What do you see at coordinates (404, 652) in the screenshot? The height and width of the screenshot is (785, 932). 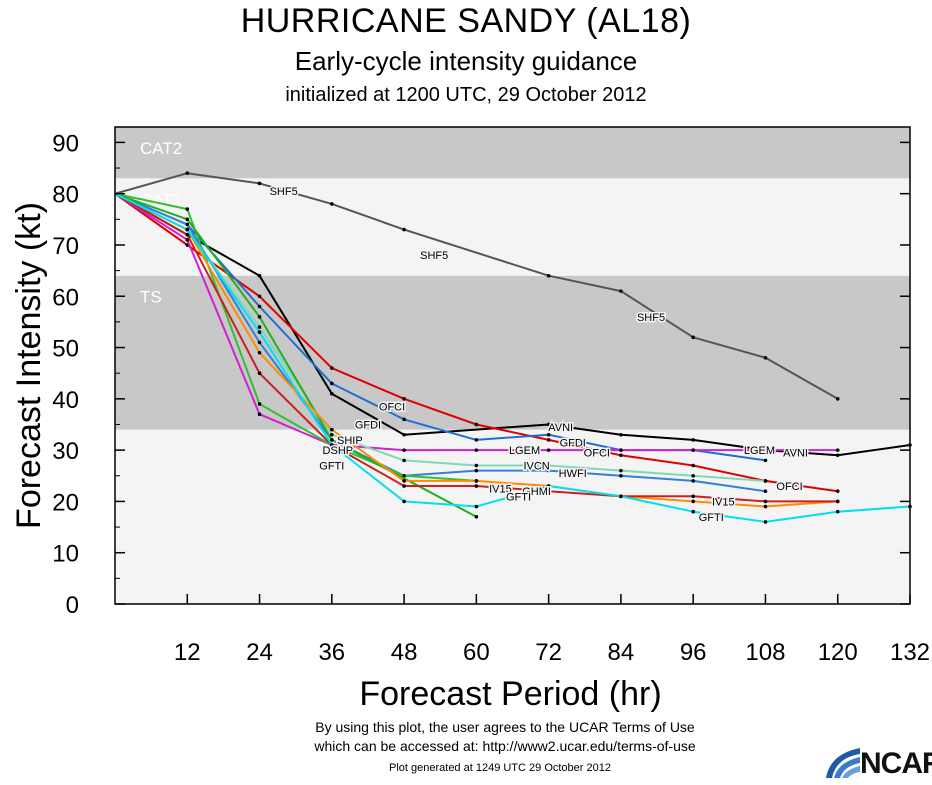 I see `x-tick-label: 48` at bounding box center [404, 652].